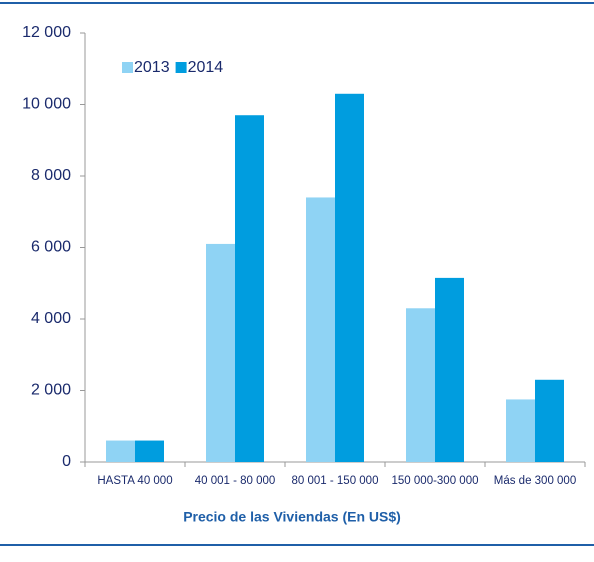  I want to click on x-axis-title: Precio de las Viviendas (En US$), so click(292, 517).